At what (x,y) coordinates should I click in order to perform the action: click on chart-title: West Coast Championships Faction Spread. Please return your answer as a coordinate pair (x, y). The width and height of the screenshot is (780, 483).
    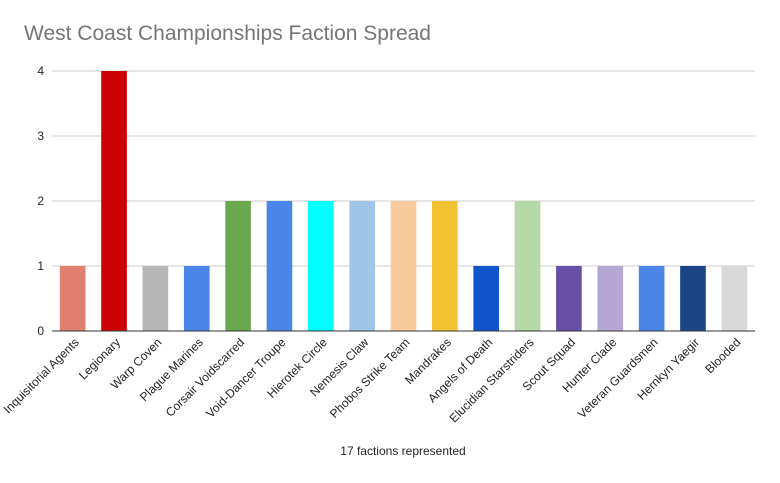
    Looking at the image, I should click on (227, 33).